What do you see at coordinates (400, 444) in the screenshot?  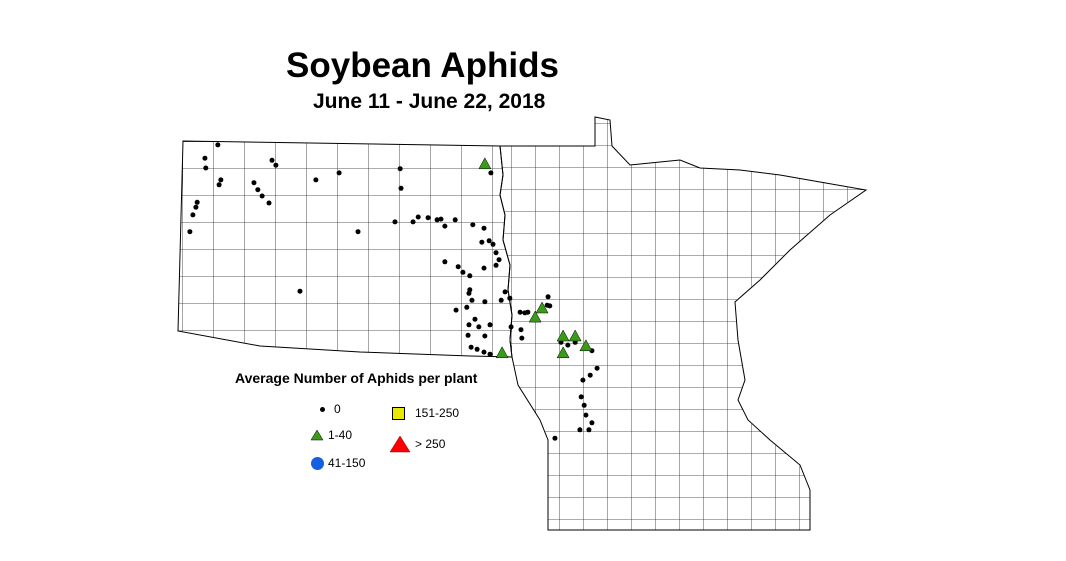 I see `red-triangle-icon` at bounding box center [400, 444].